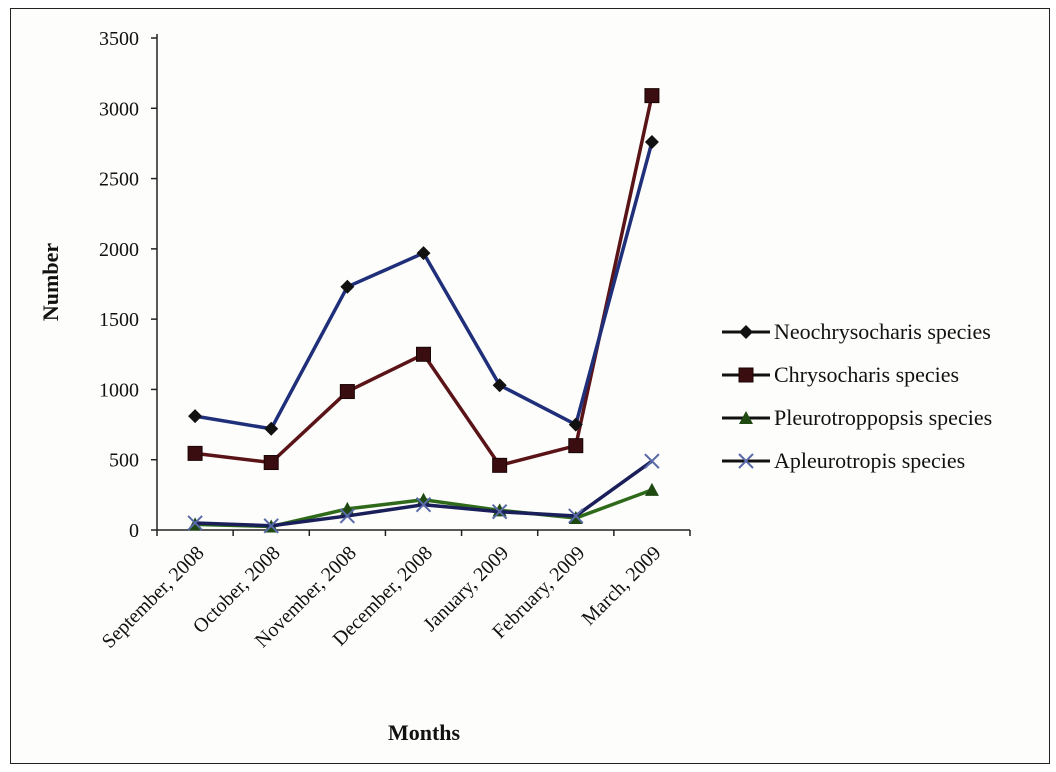 The width and height of the screenshot is (1056, 772). What do you see at coordinates (124, 461) in the screenshot?
I see `y-tick-label: 500` at bounding box center [124, 461].